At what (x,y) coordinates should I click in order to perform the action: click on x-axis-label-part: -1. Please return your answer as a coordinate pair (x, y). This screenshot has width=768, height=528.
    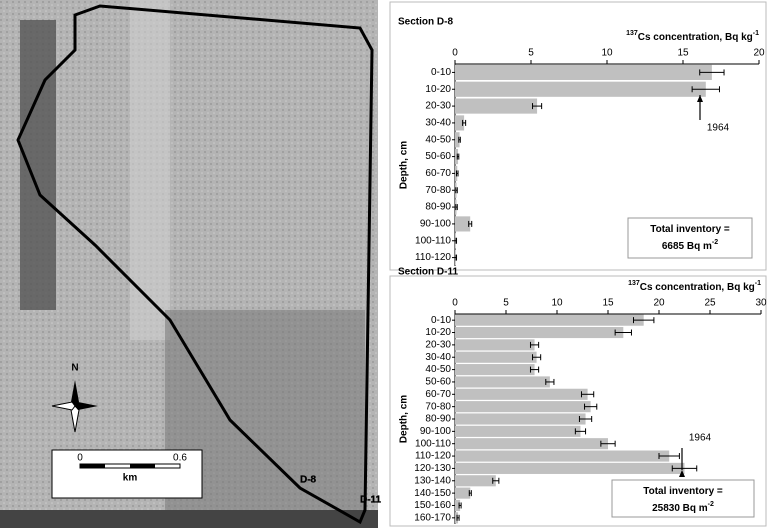
    Looking at the image, I should click on (756, 33).